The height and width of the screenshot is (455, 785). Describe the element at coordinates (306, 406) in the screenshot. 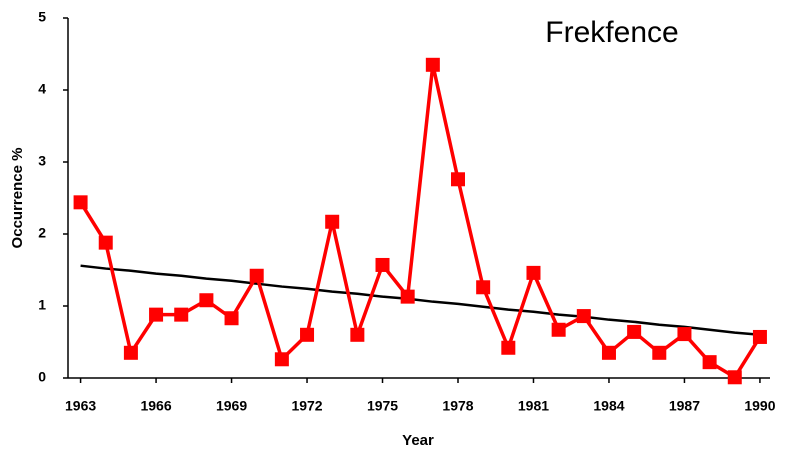

I see `x-tick-label: 1972` at that location.